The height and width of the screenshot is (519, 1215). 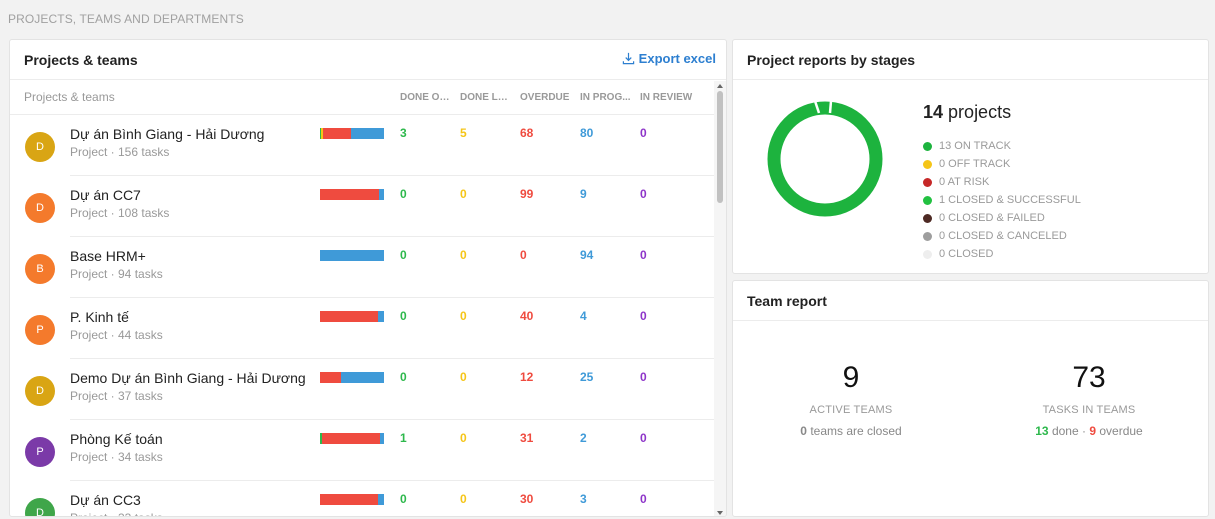 I want to click on table-row: DDự án CC3Project · 33 tasks003030, so click(x=363, y=498).